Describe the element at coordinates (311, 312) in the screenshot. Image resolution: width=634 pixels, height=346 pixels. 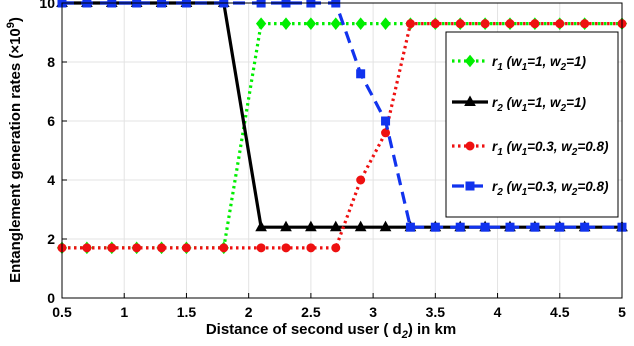
I see `x-tick-label: 2.5` at that location.